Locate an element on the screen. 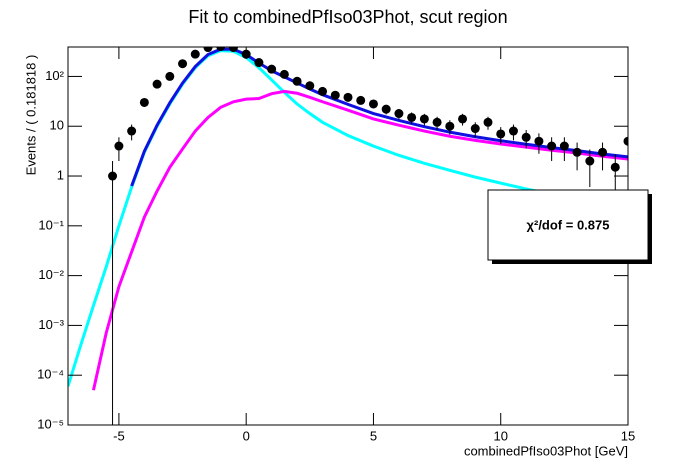  y-tick-label: 10⁻⁴ is located at coordinates (50, 374).